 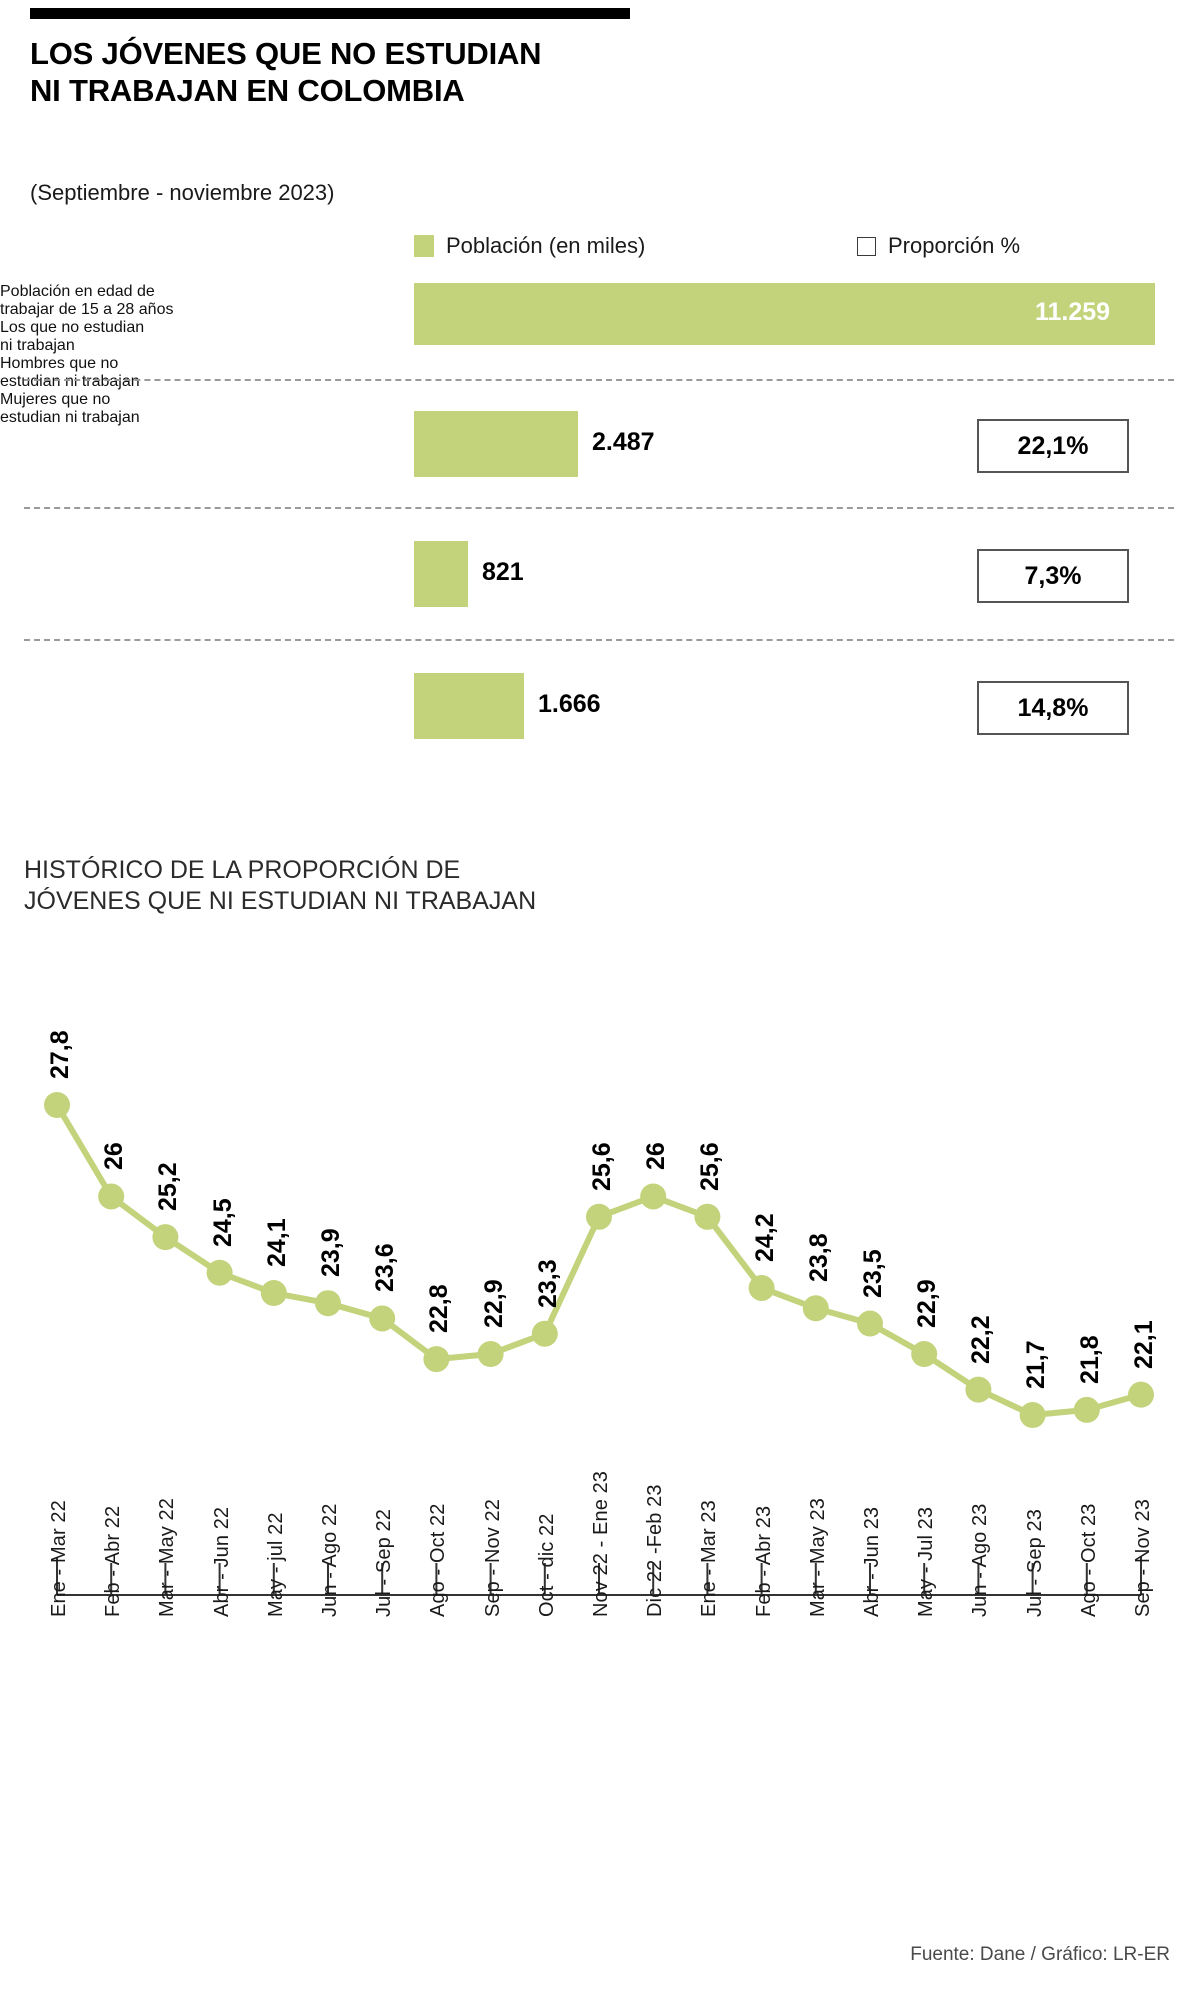 What do you see at coordinates (242, 870) in the screenshot?
I see `section-heading-line-1: HISTÓRICO DE LA PROPORCIÓN DE` at bounding box center [242, 870].